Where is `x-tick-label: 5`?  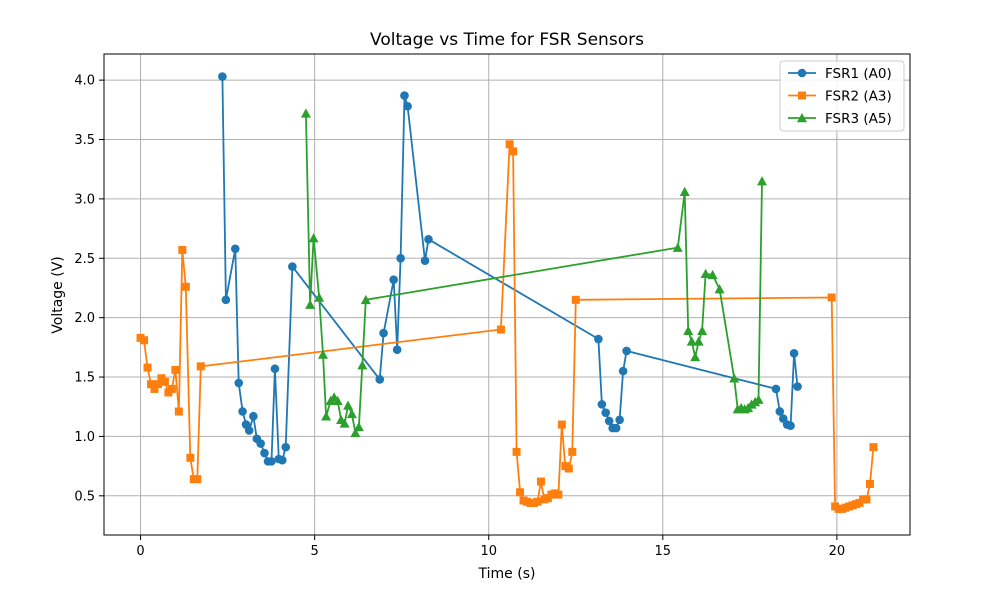
x-tick-label: 5 is located at coordinates (314, 551).